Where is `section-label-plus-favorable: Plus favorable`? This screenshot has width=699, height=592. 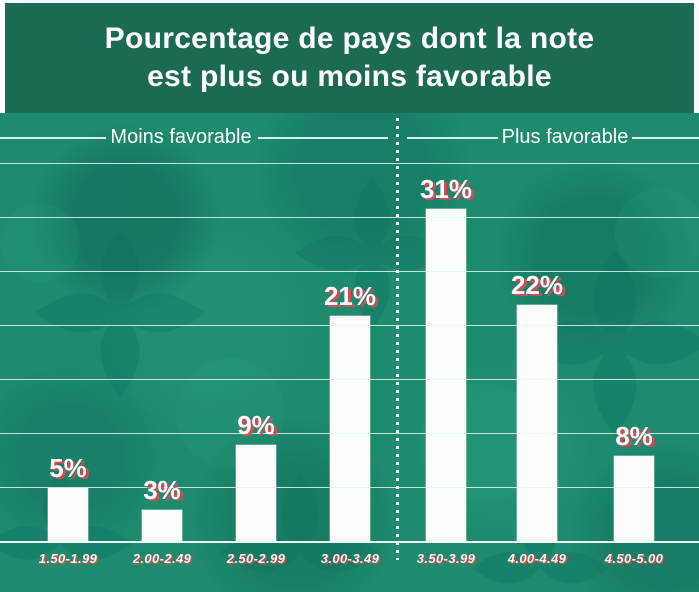
section-label-plus-favorable: Plus favorable is located at coordinates (565, 137).